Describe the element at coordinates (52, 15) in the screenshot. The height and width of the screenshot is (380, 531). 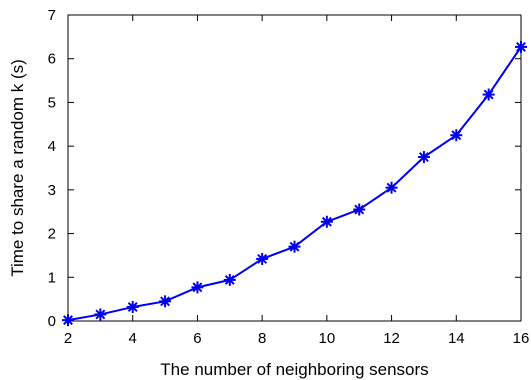
I see `y-tick-label: 7` at that location.